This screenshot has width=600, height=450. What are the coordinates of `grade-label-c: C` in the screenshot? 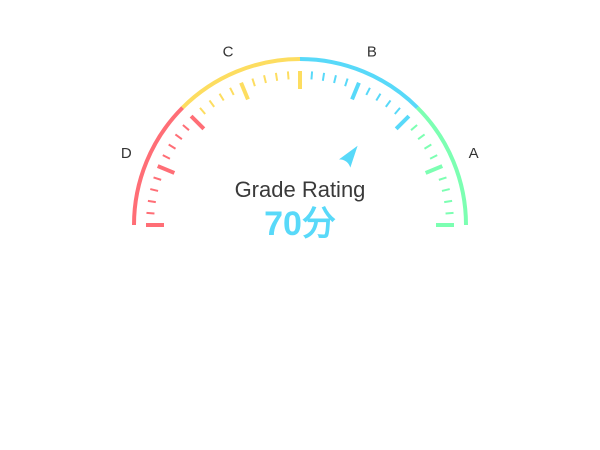 It's located at (228, 51).